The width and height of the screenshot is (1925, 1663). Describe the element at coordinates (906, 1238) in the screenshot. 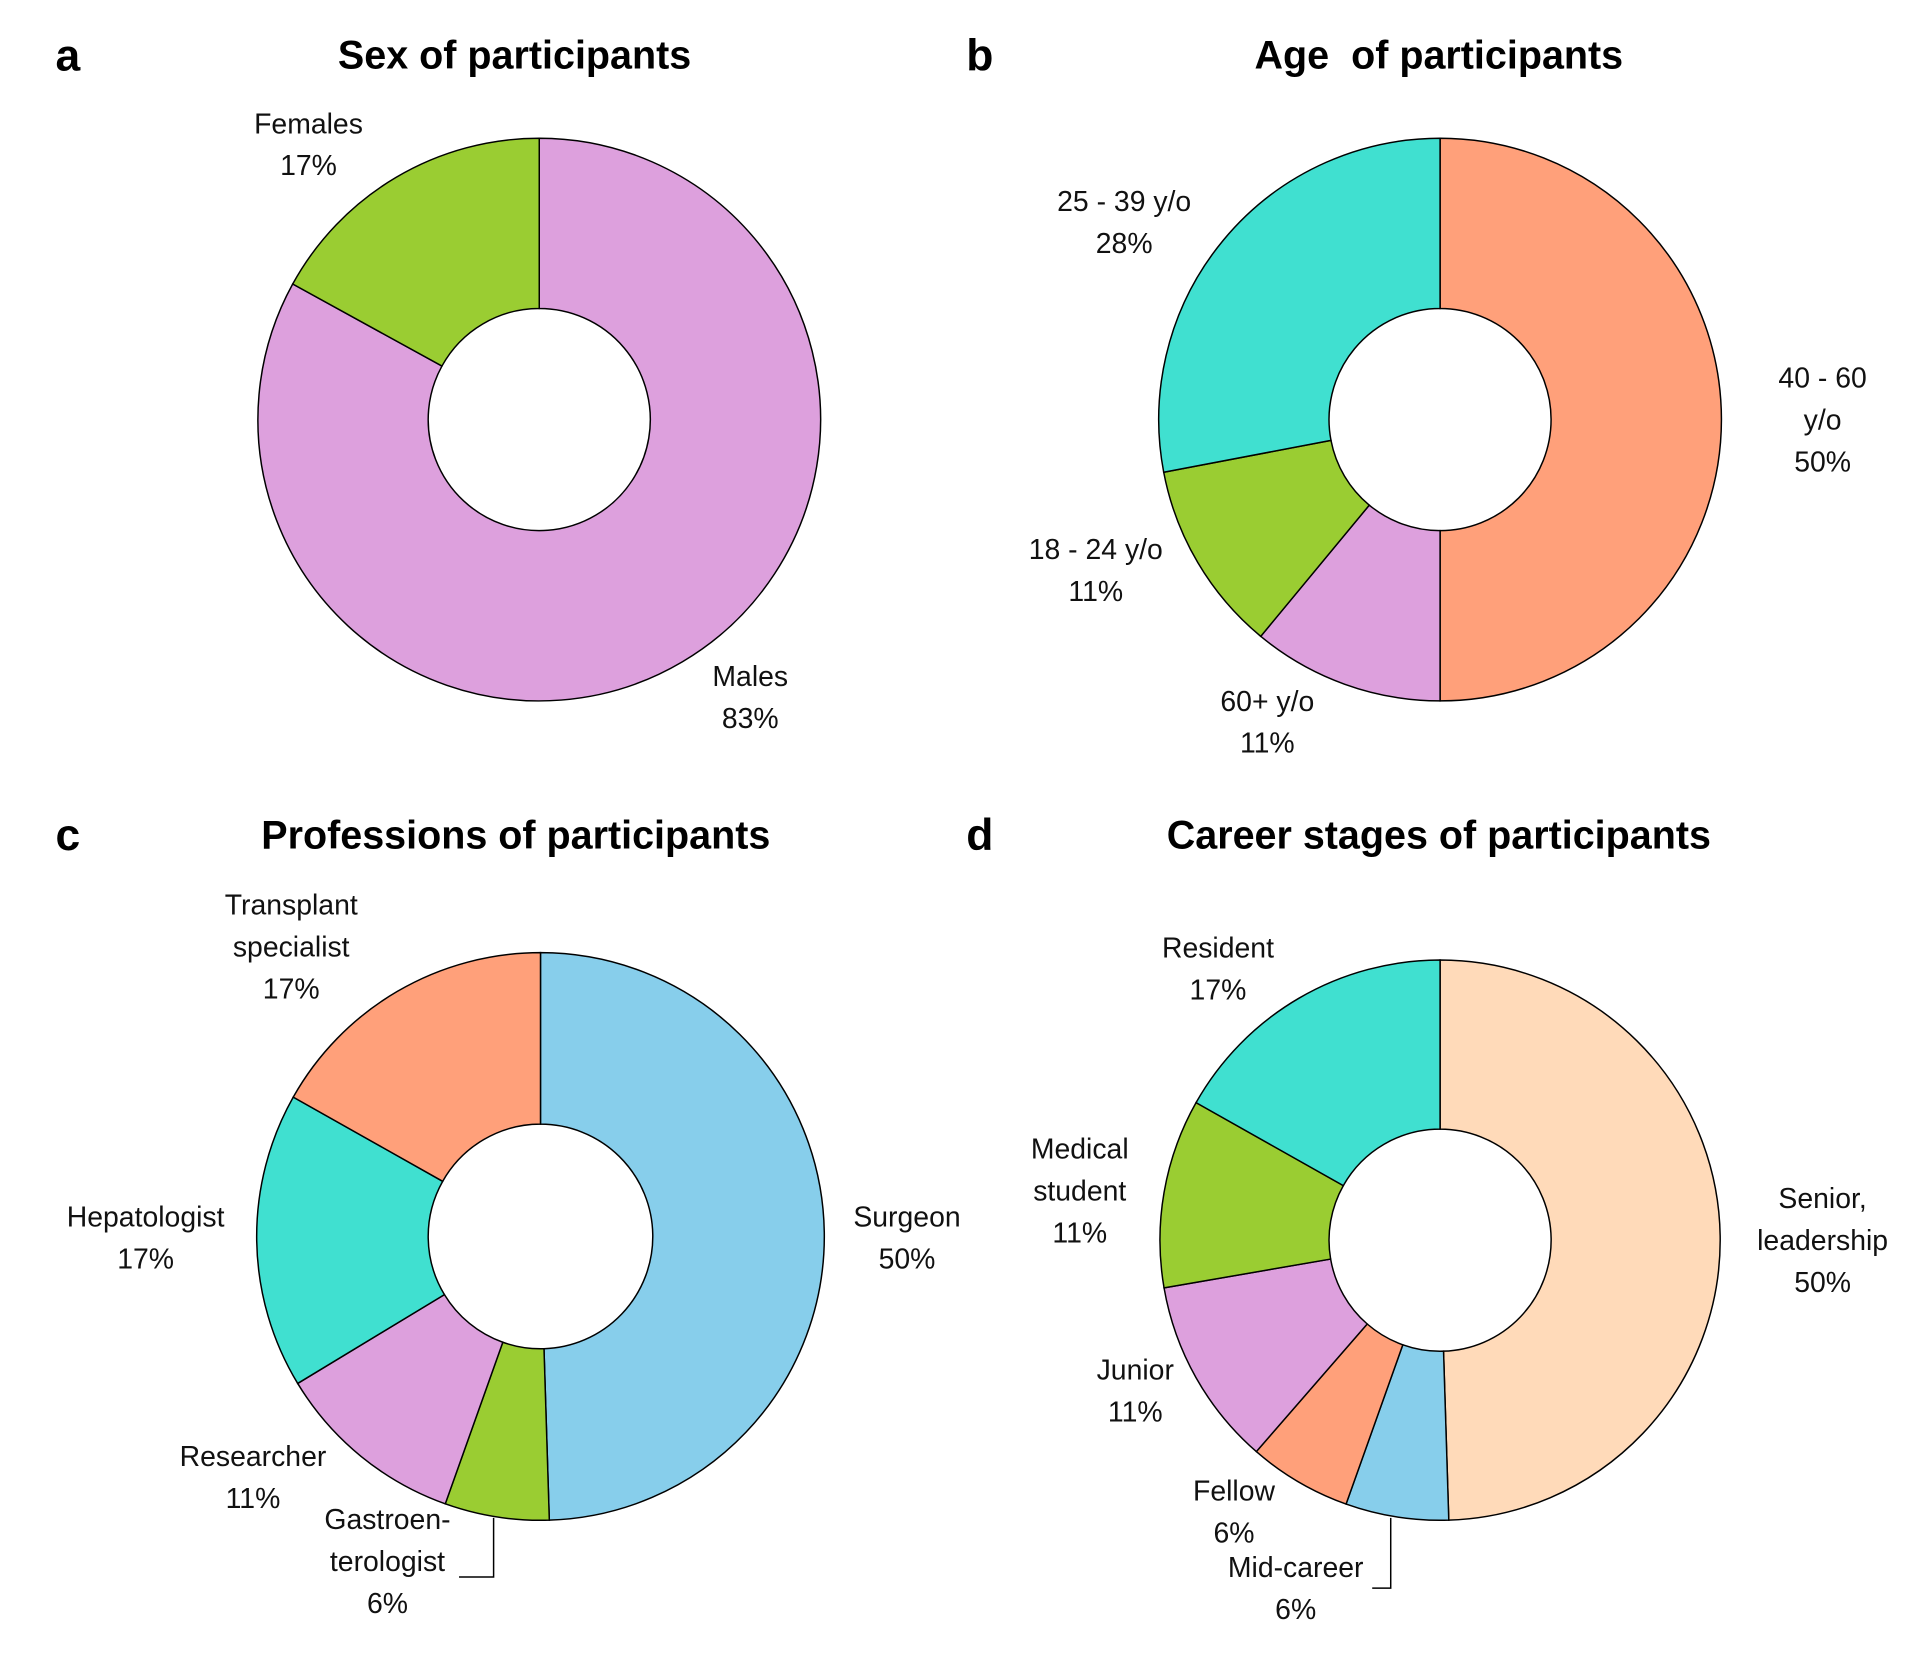

I see `slice-label: Surgeon 50%` at that location.